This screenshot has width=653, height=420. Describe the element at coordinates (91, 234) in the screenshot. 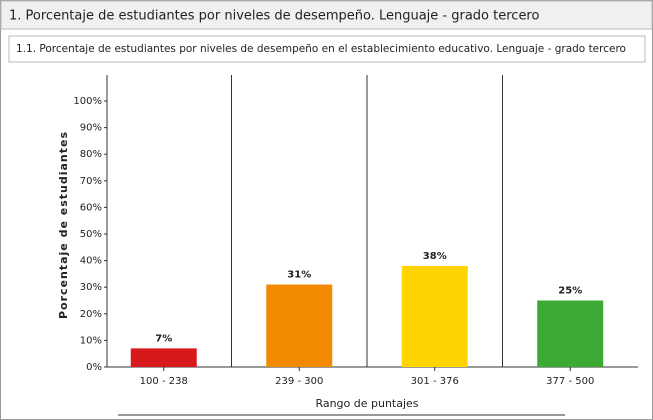

I see `y-tick-label: 50%` at that location.